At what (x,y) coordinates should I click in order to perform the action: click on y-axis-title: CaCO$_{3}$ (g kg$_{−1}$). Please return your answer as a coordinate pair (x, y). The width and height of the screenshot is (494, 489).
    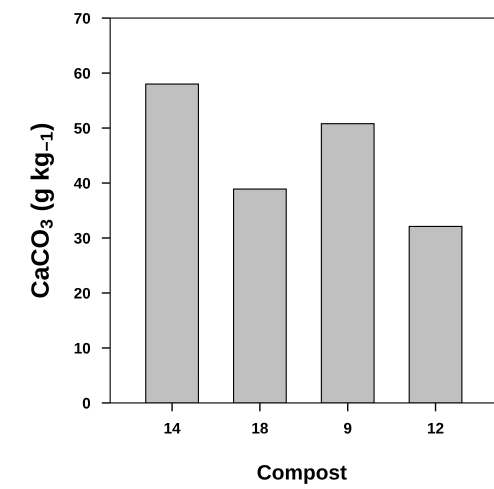
    Looking at the image, I should click on (42, 211).